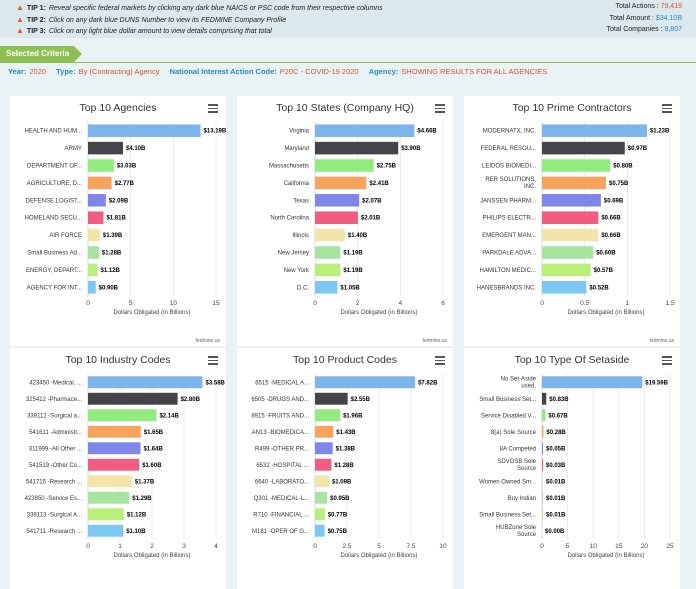 Image resolution: width=696 pixels, height=589 pixels. Describe the element at coordinates (191, 400) in the screenshot. I see `data-label: $2.80B` at that location.